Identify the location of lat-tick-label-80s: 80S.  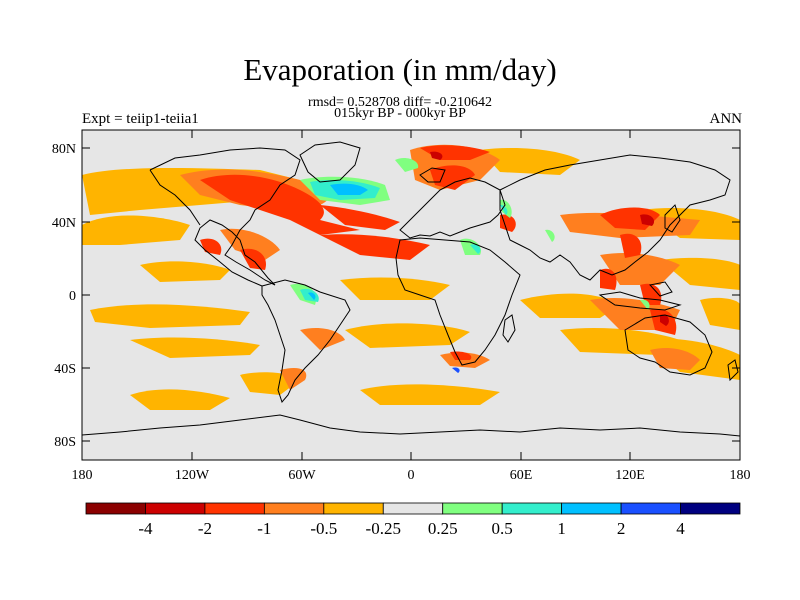
(65, 442).